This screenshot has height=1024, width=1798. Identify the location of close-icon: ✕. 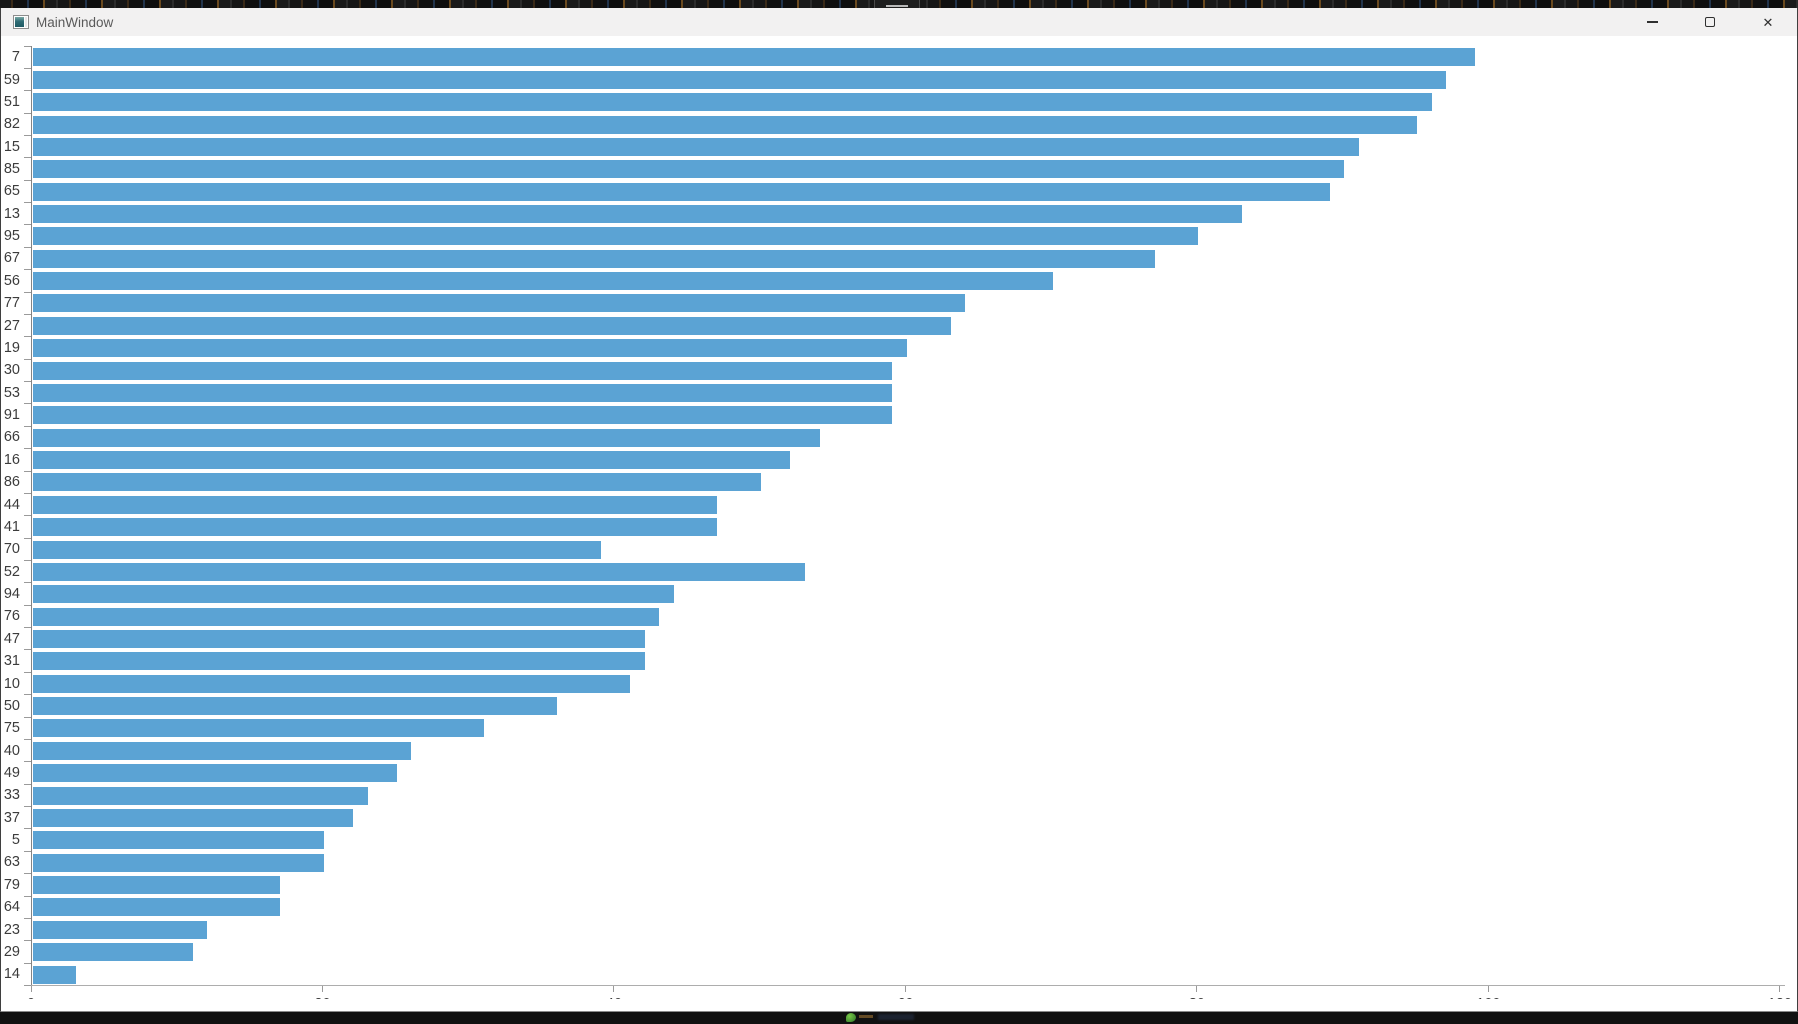
(1768, 22).